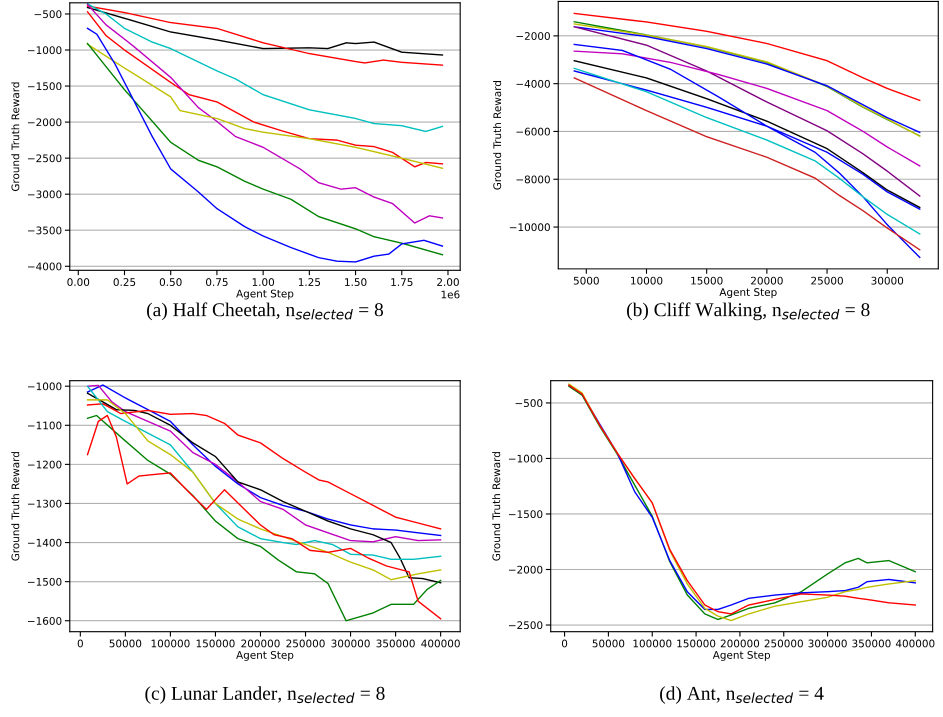 Image resolution: width=943 pixels, height=717 pixels. I want to click on x-tick-label: 10000, so click(646, 280).